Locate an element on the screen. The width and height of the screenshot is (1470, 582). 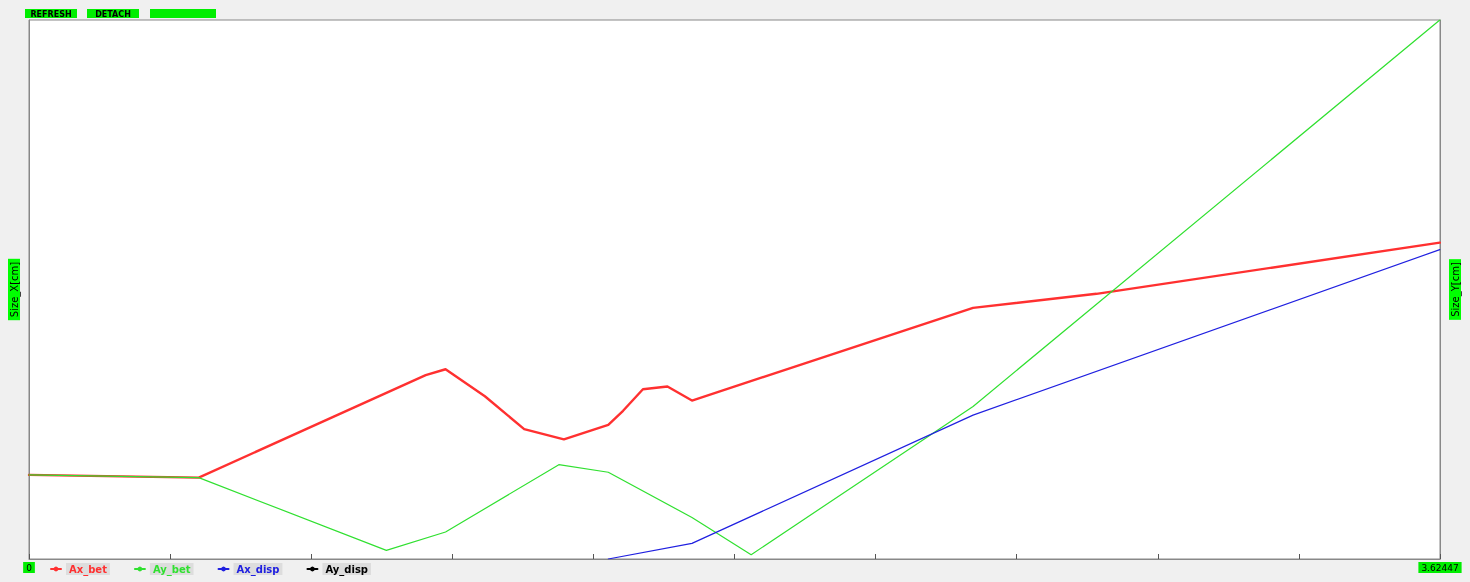
text: DETACH is located at coordinates (113, 14).